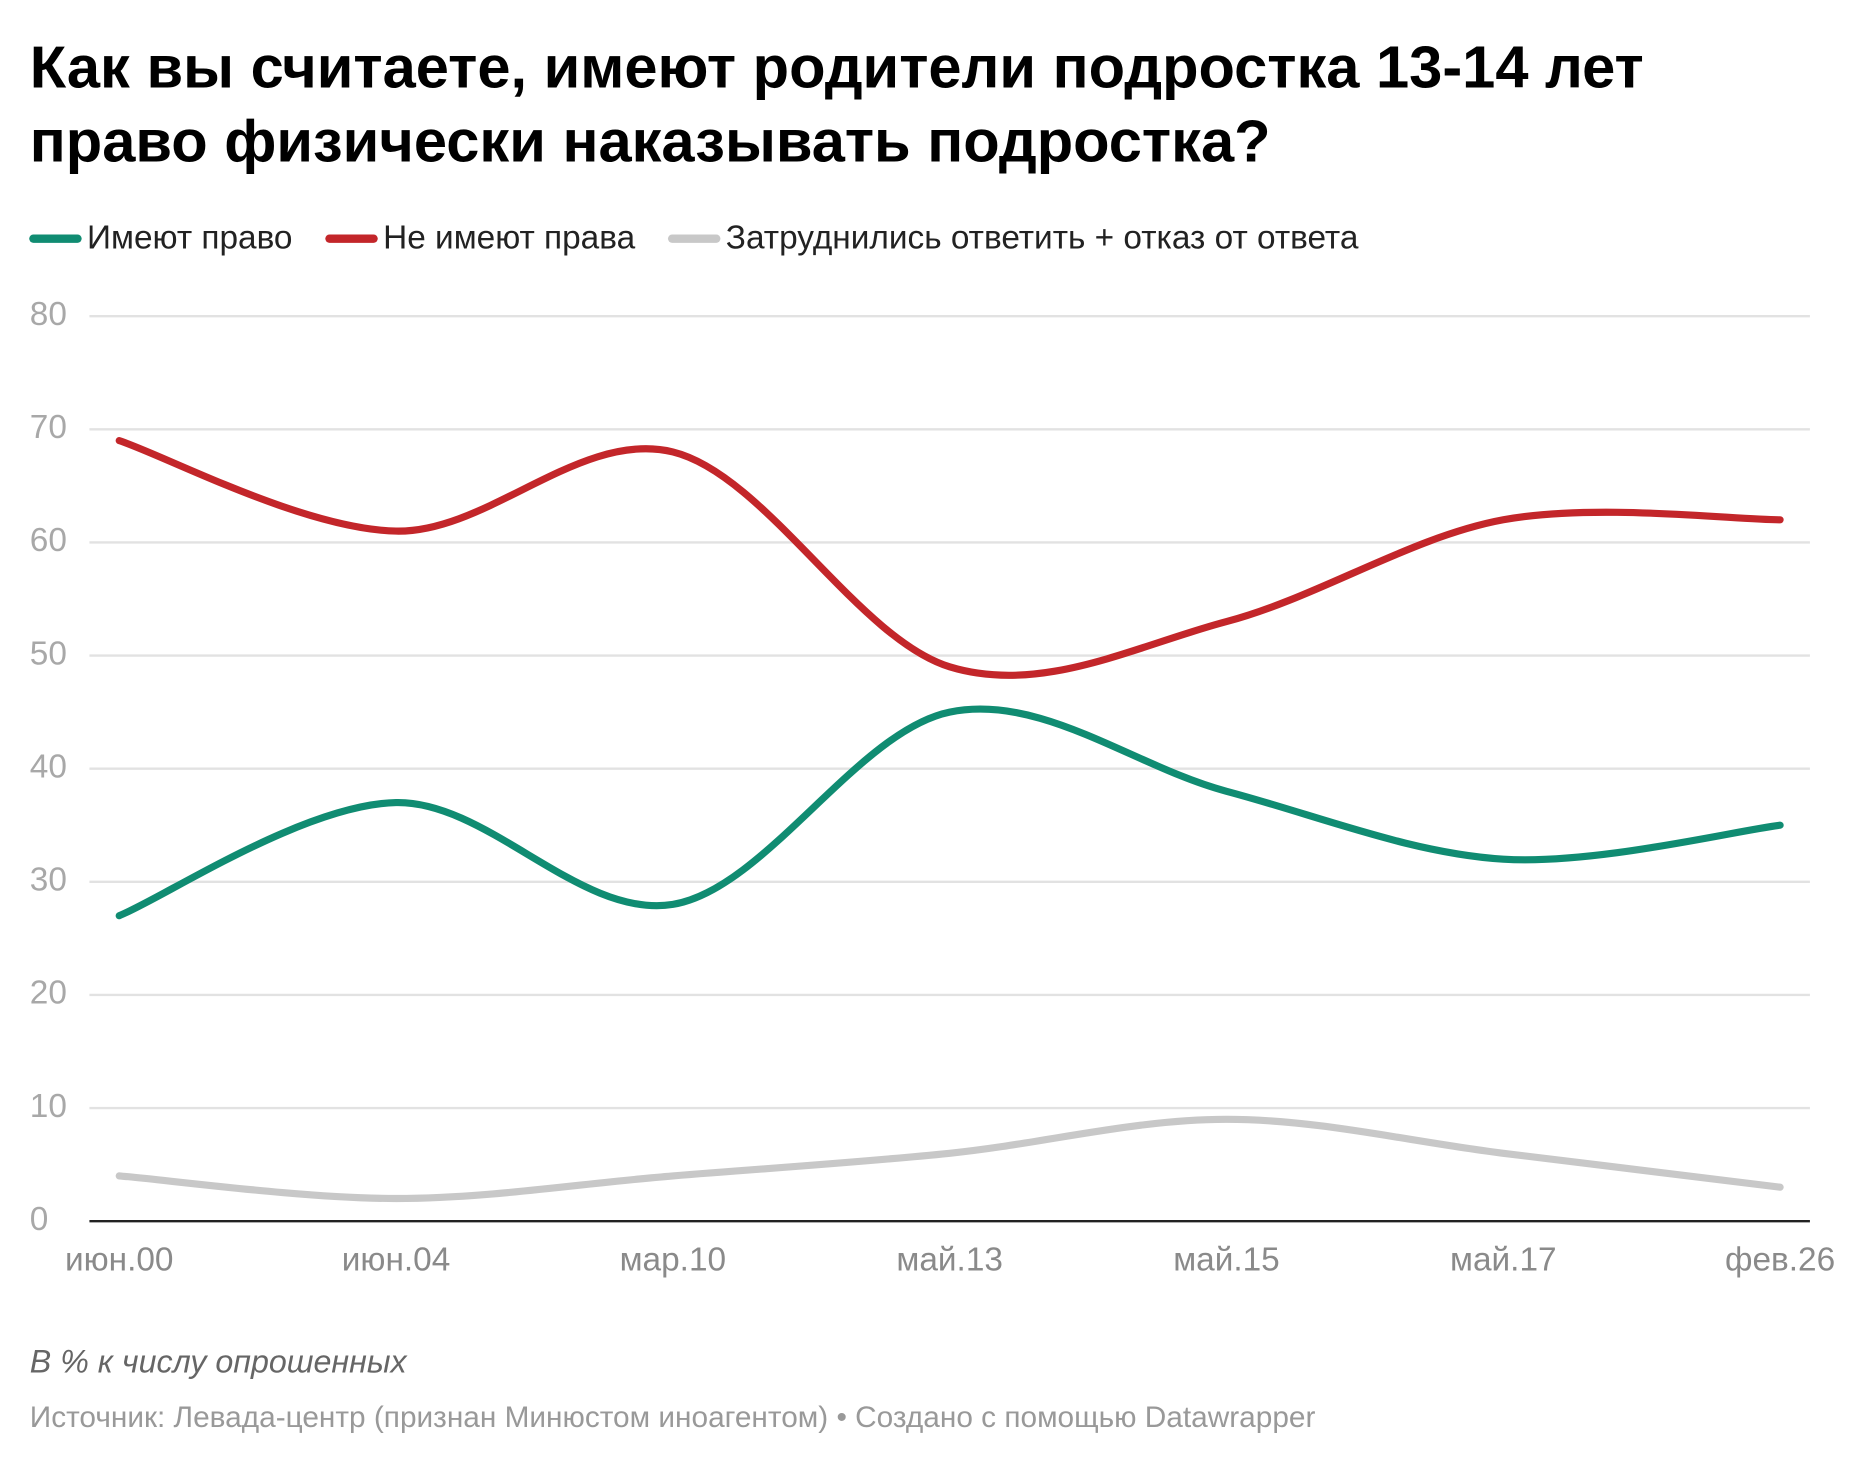 This screenshot has width=1860, height=1461. I want to click on x-tick-label: май.13, so click(949, 1259).